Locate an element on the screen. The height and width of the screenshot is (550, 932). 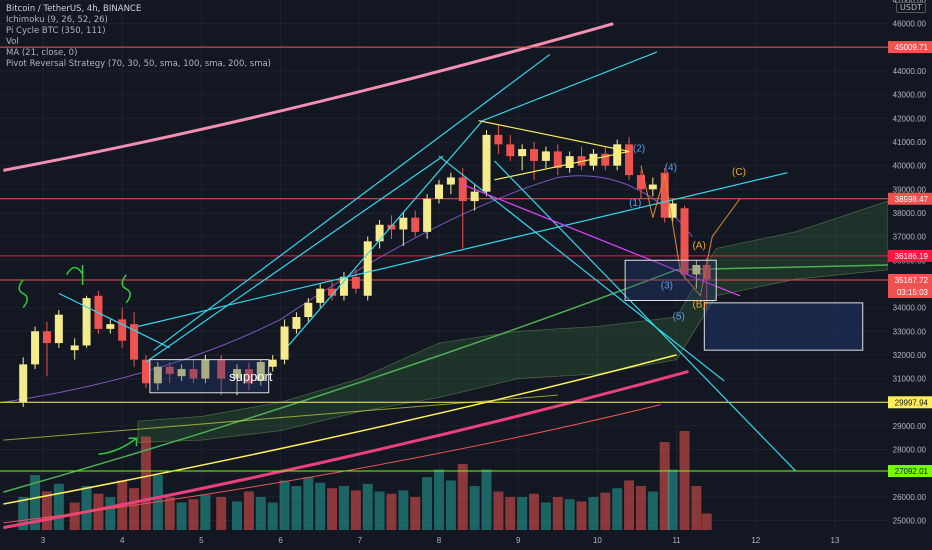
currency-label: USDT is located at coordinates (911, 7).